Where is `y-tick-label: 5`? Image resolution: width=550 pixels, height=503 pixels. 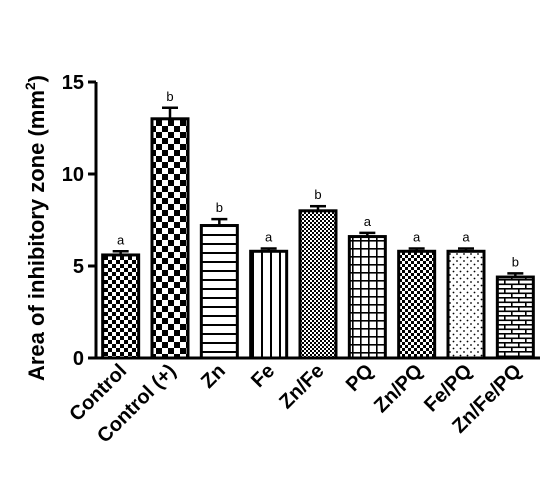
y-tick-label: 5 is located at coordinates (78, 267).